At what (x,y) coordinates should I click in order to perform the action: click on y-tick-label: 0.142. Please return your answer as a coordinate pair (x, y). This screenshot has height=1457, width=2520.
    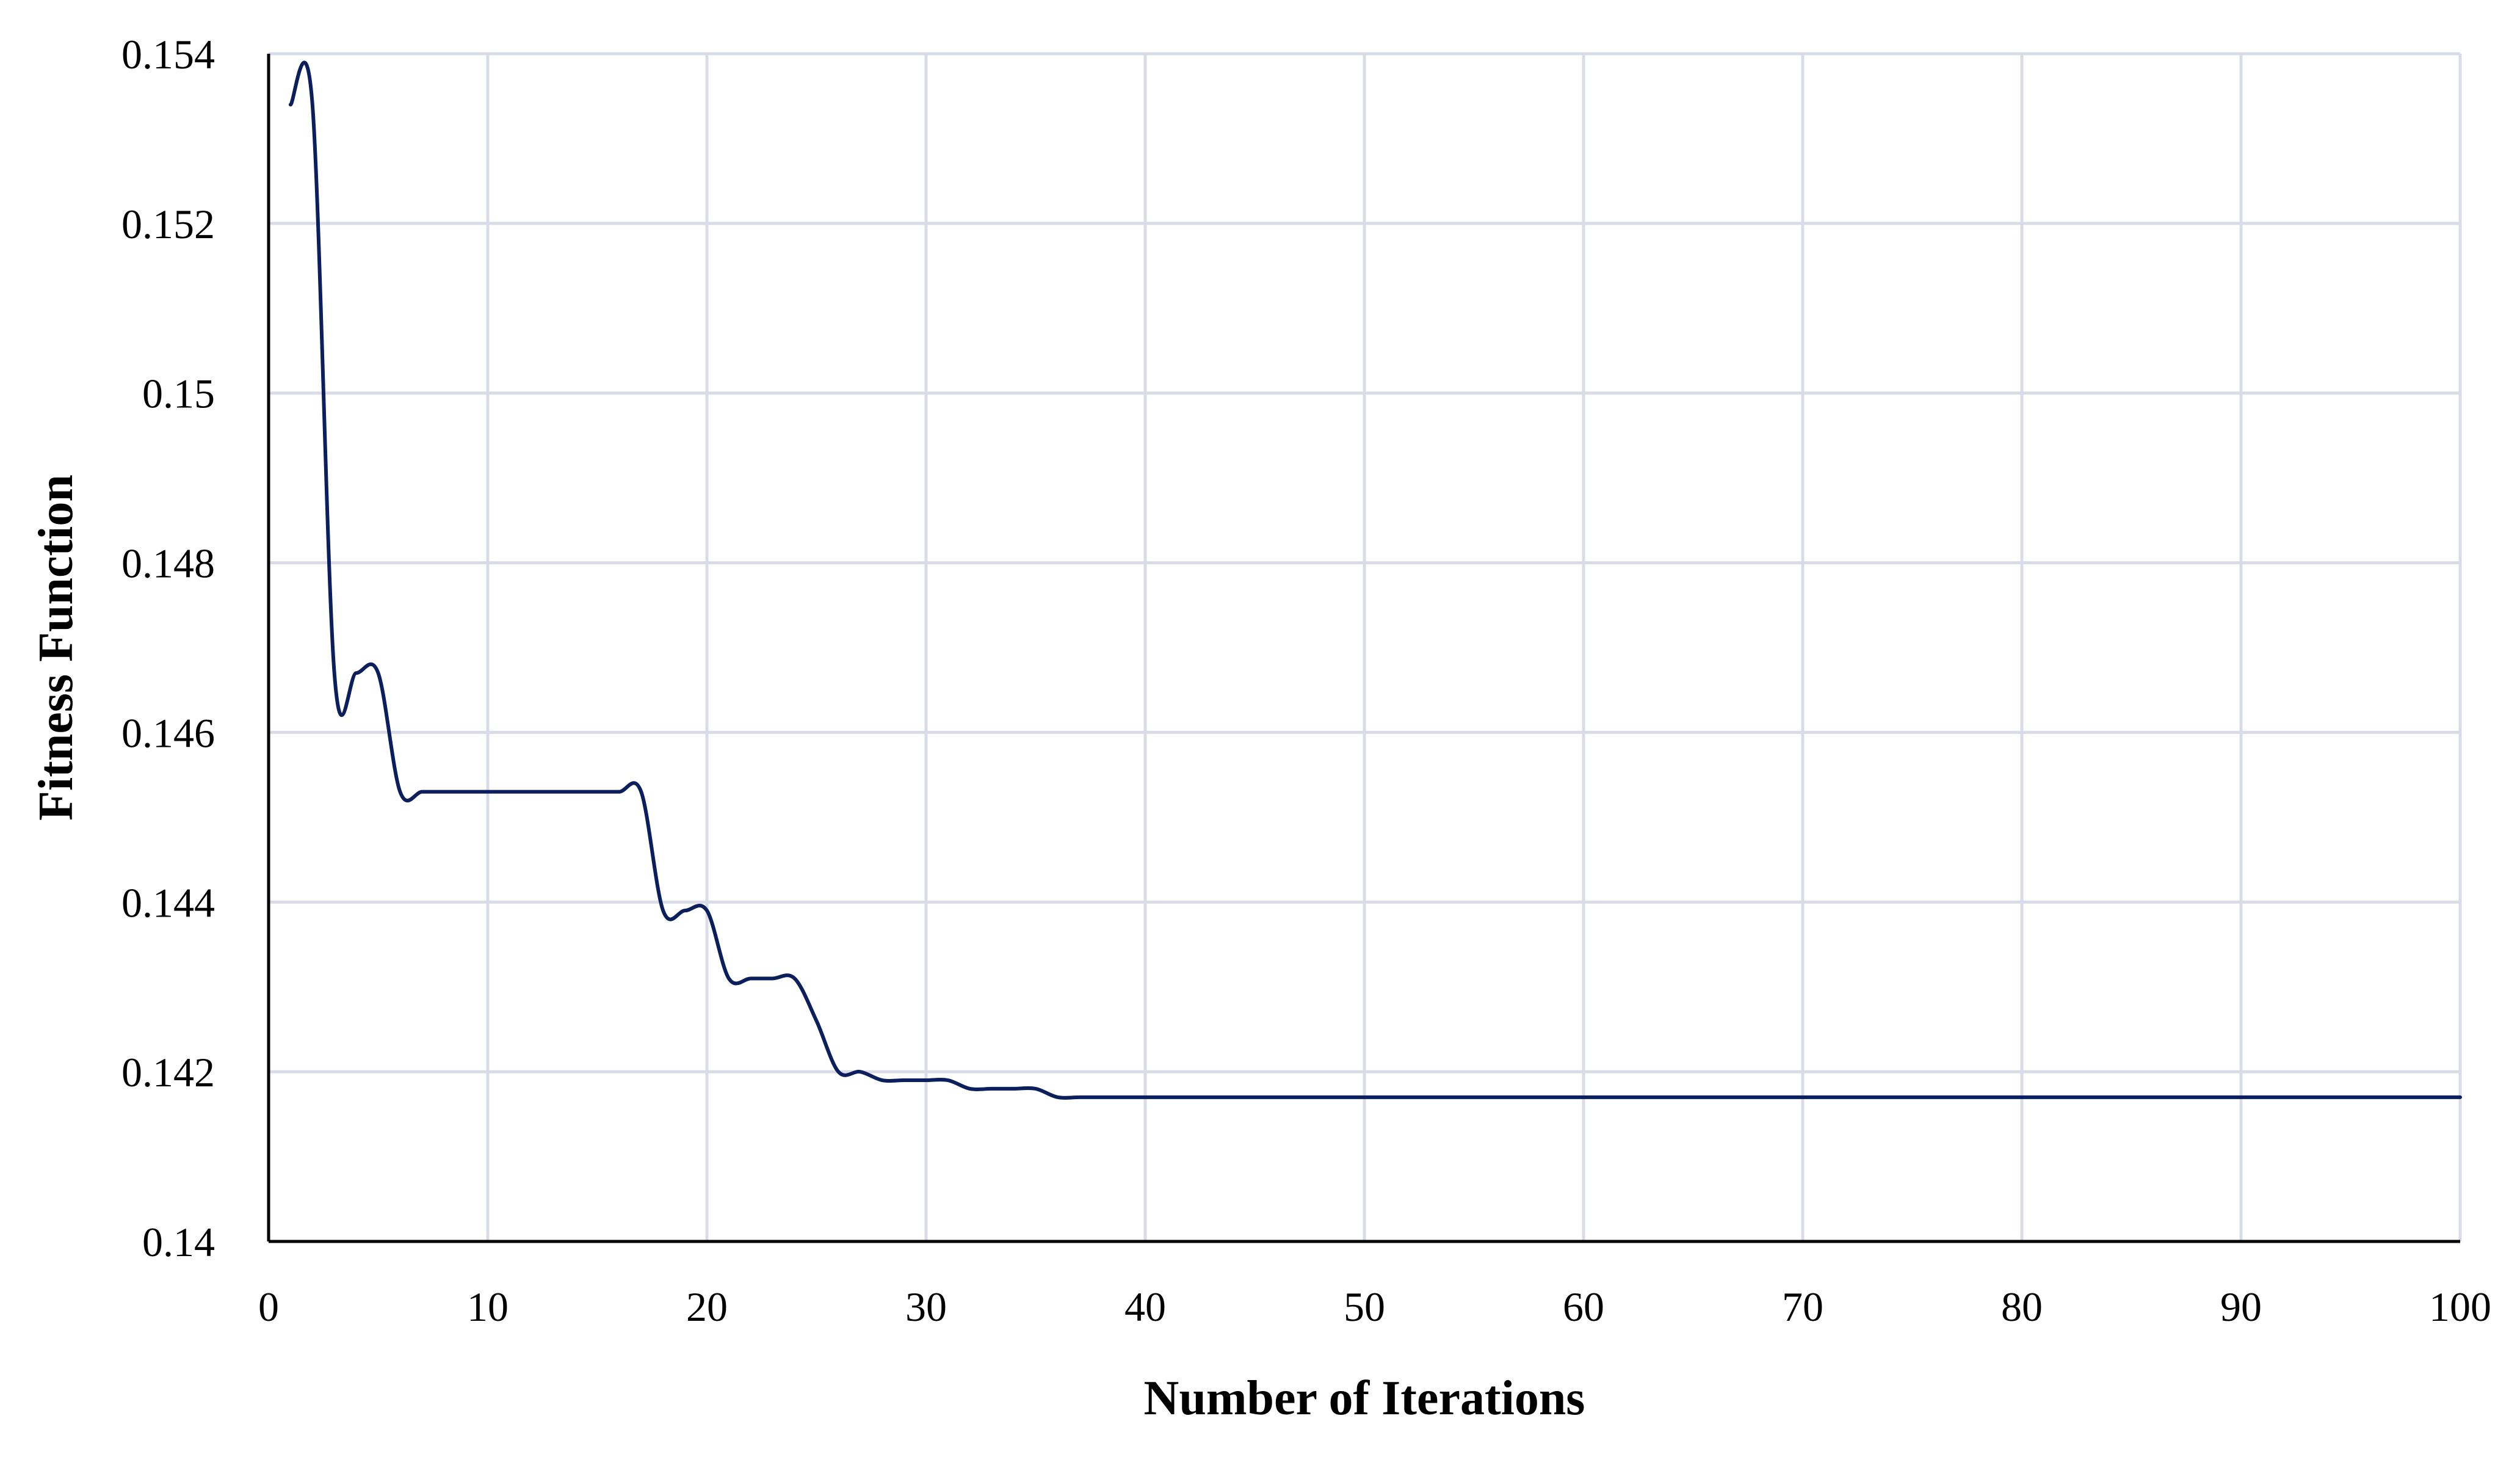
    Looking at the image, I should click on (168, 1072).